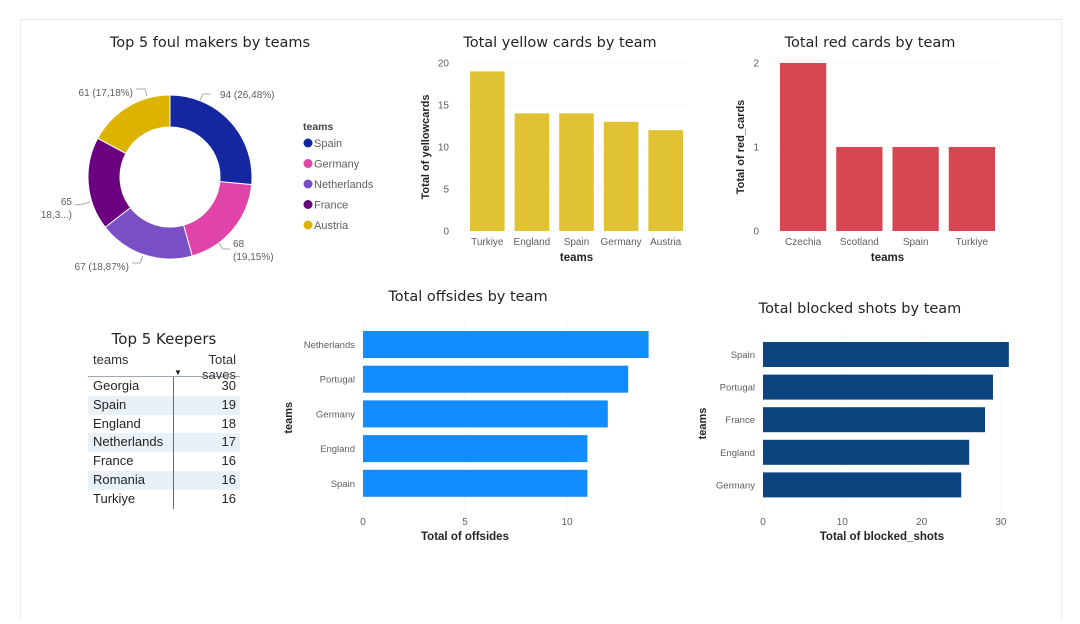 Image resolution: width=1080 pixels, height=624 pixels. Describe the element at coordinates (102, 267) in the screenshot. I see `data-label-netherlands: 67 (18,87%)` at that location.